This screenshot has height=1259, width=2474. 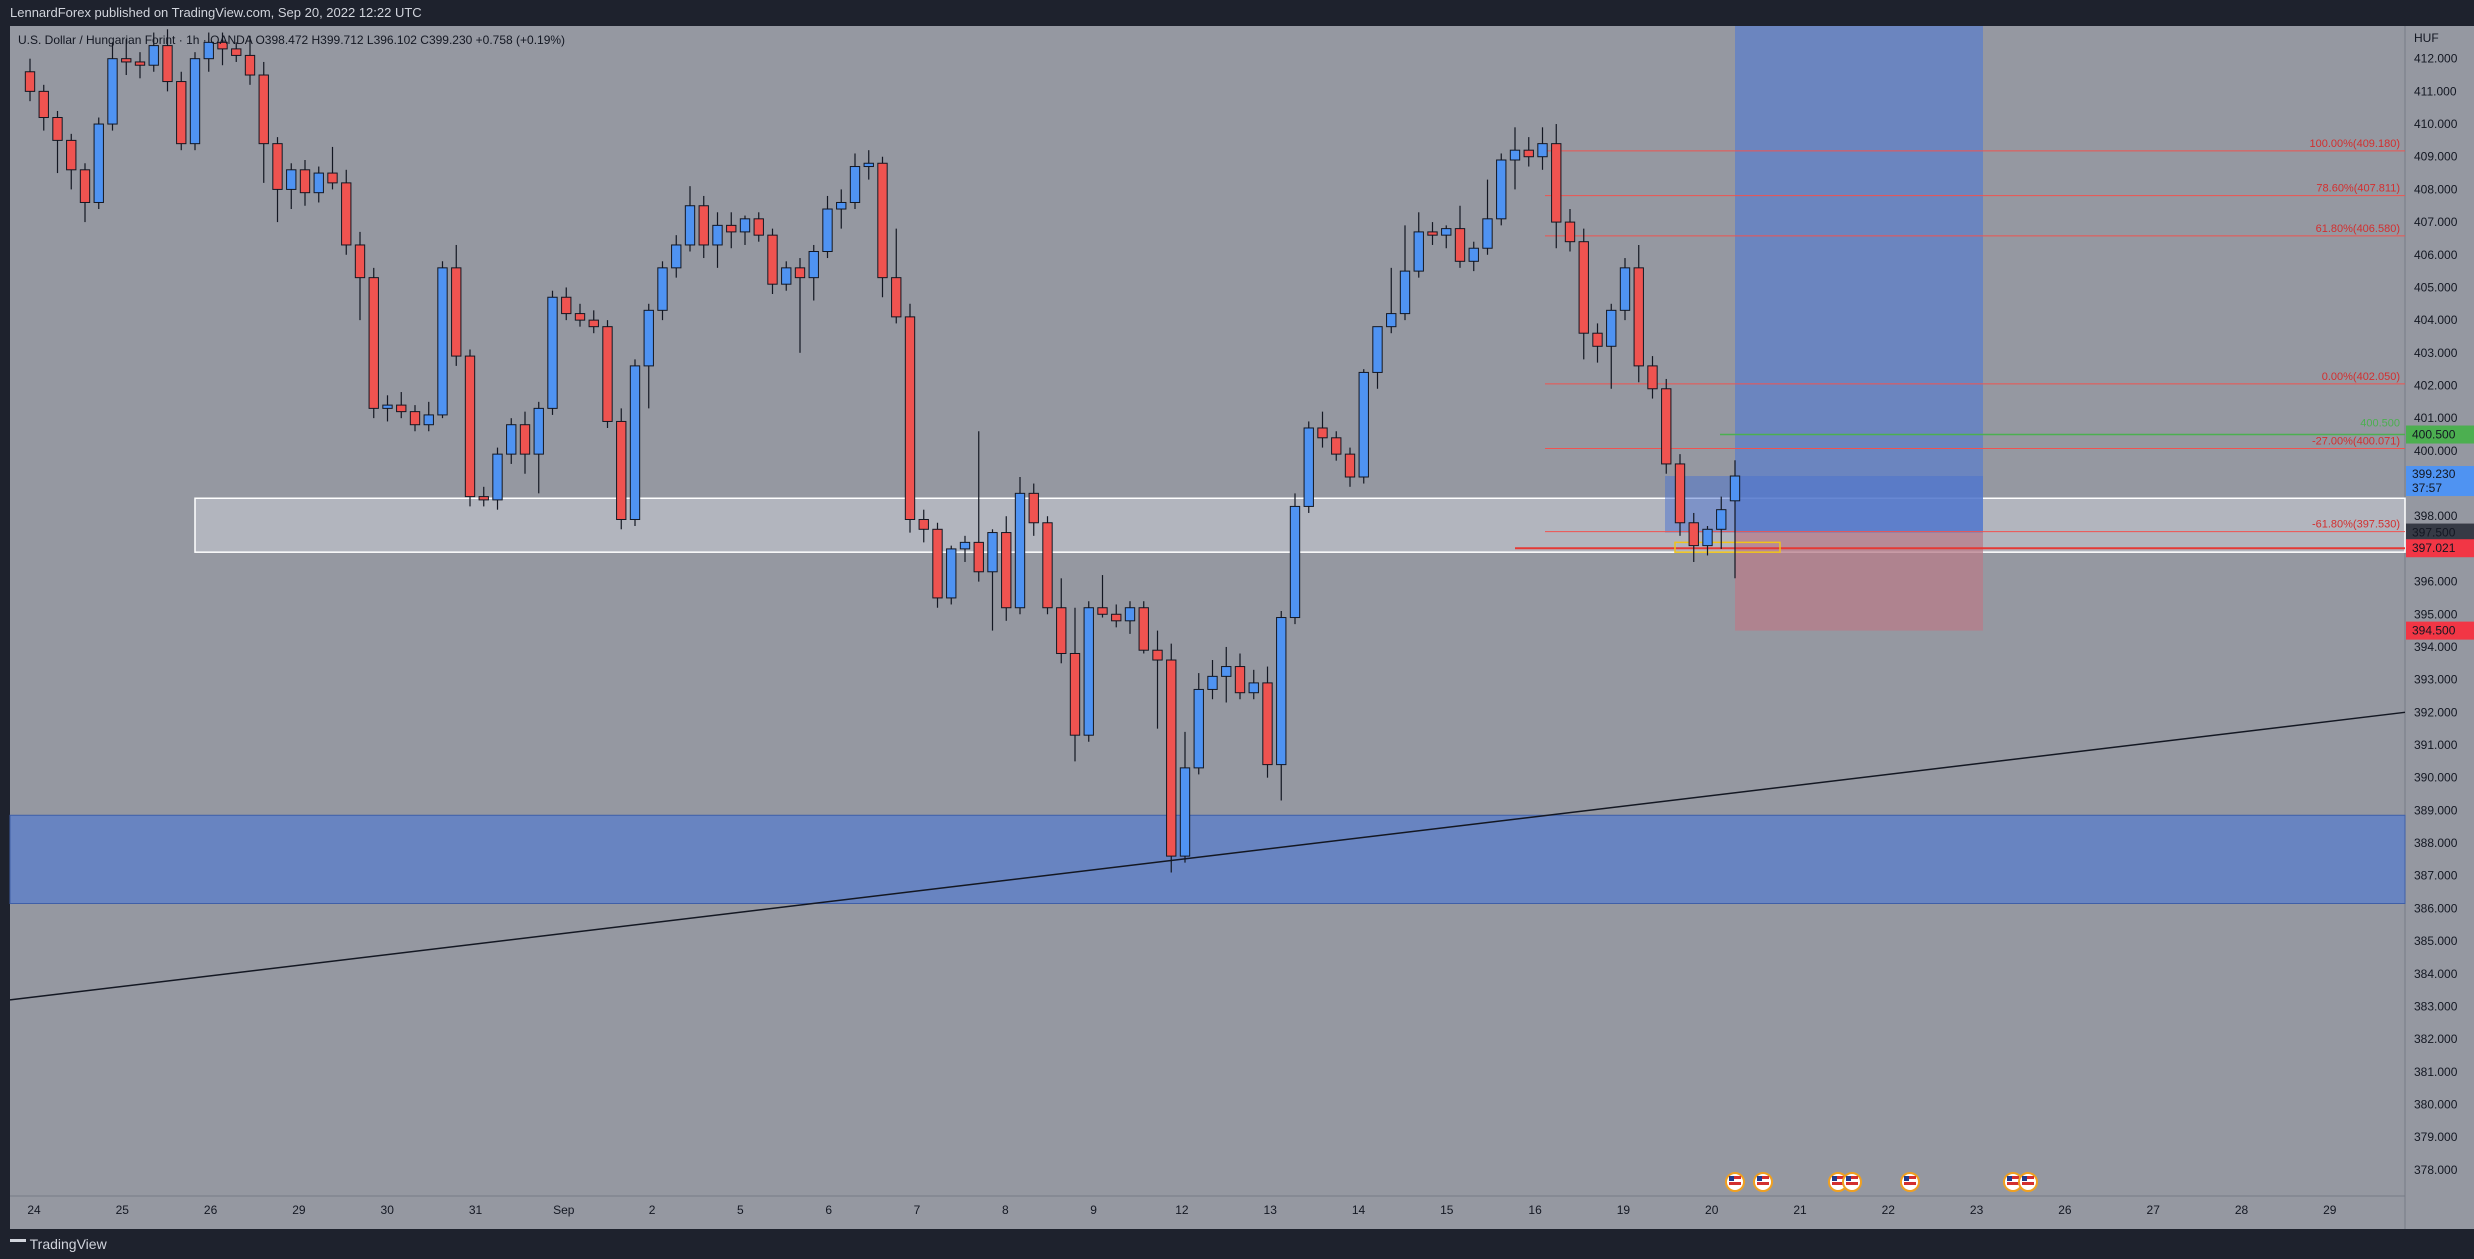 I want to click on y-tick-label: 387.000, so click(x=2436, y=876).